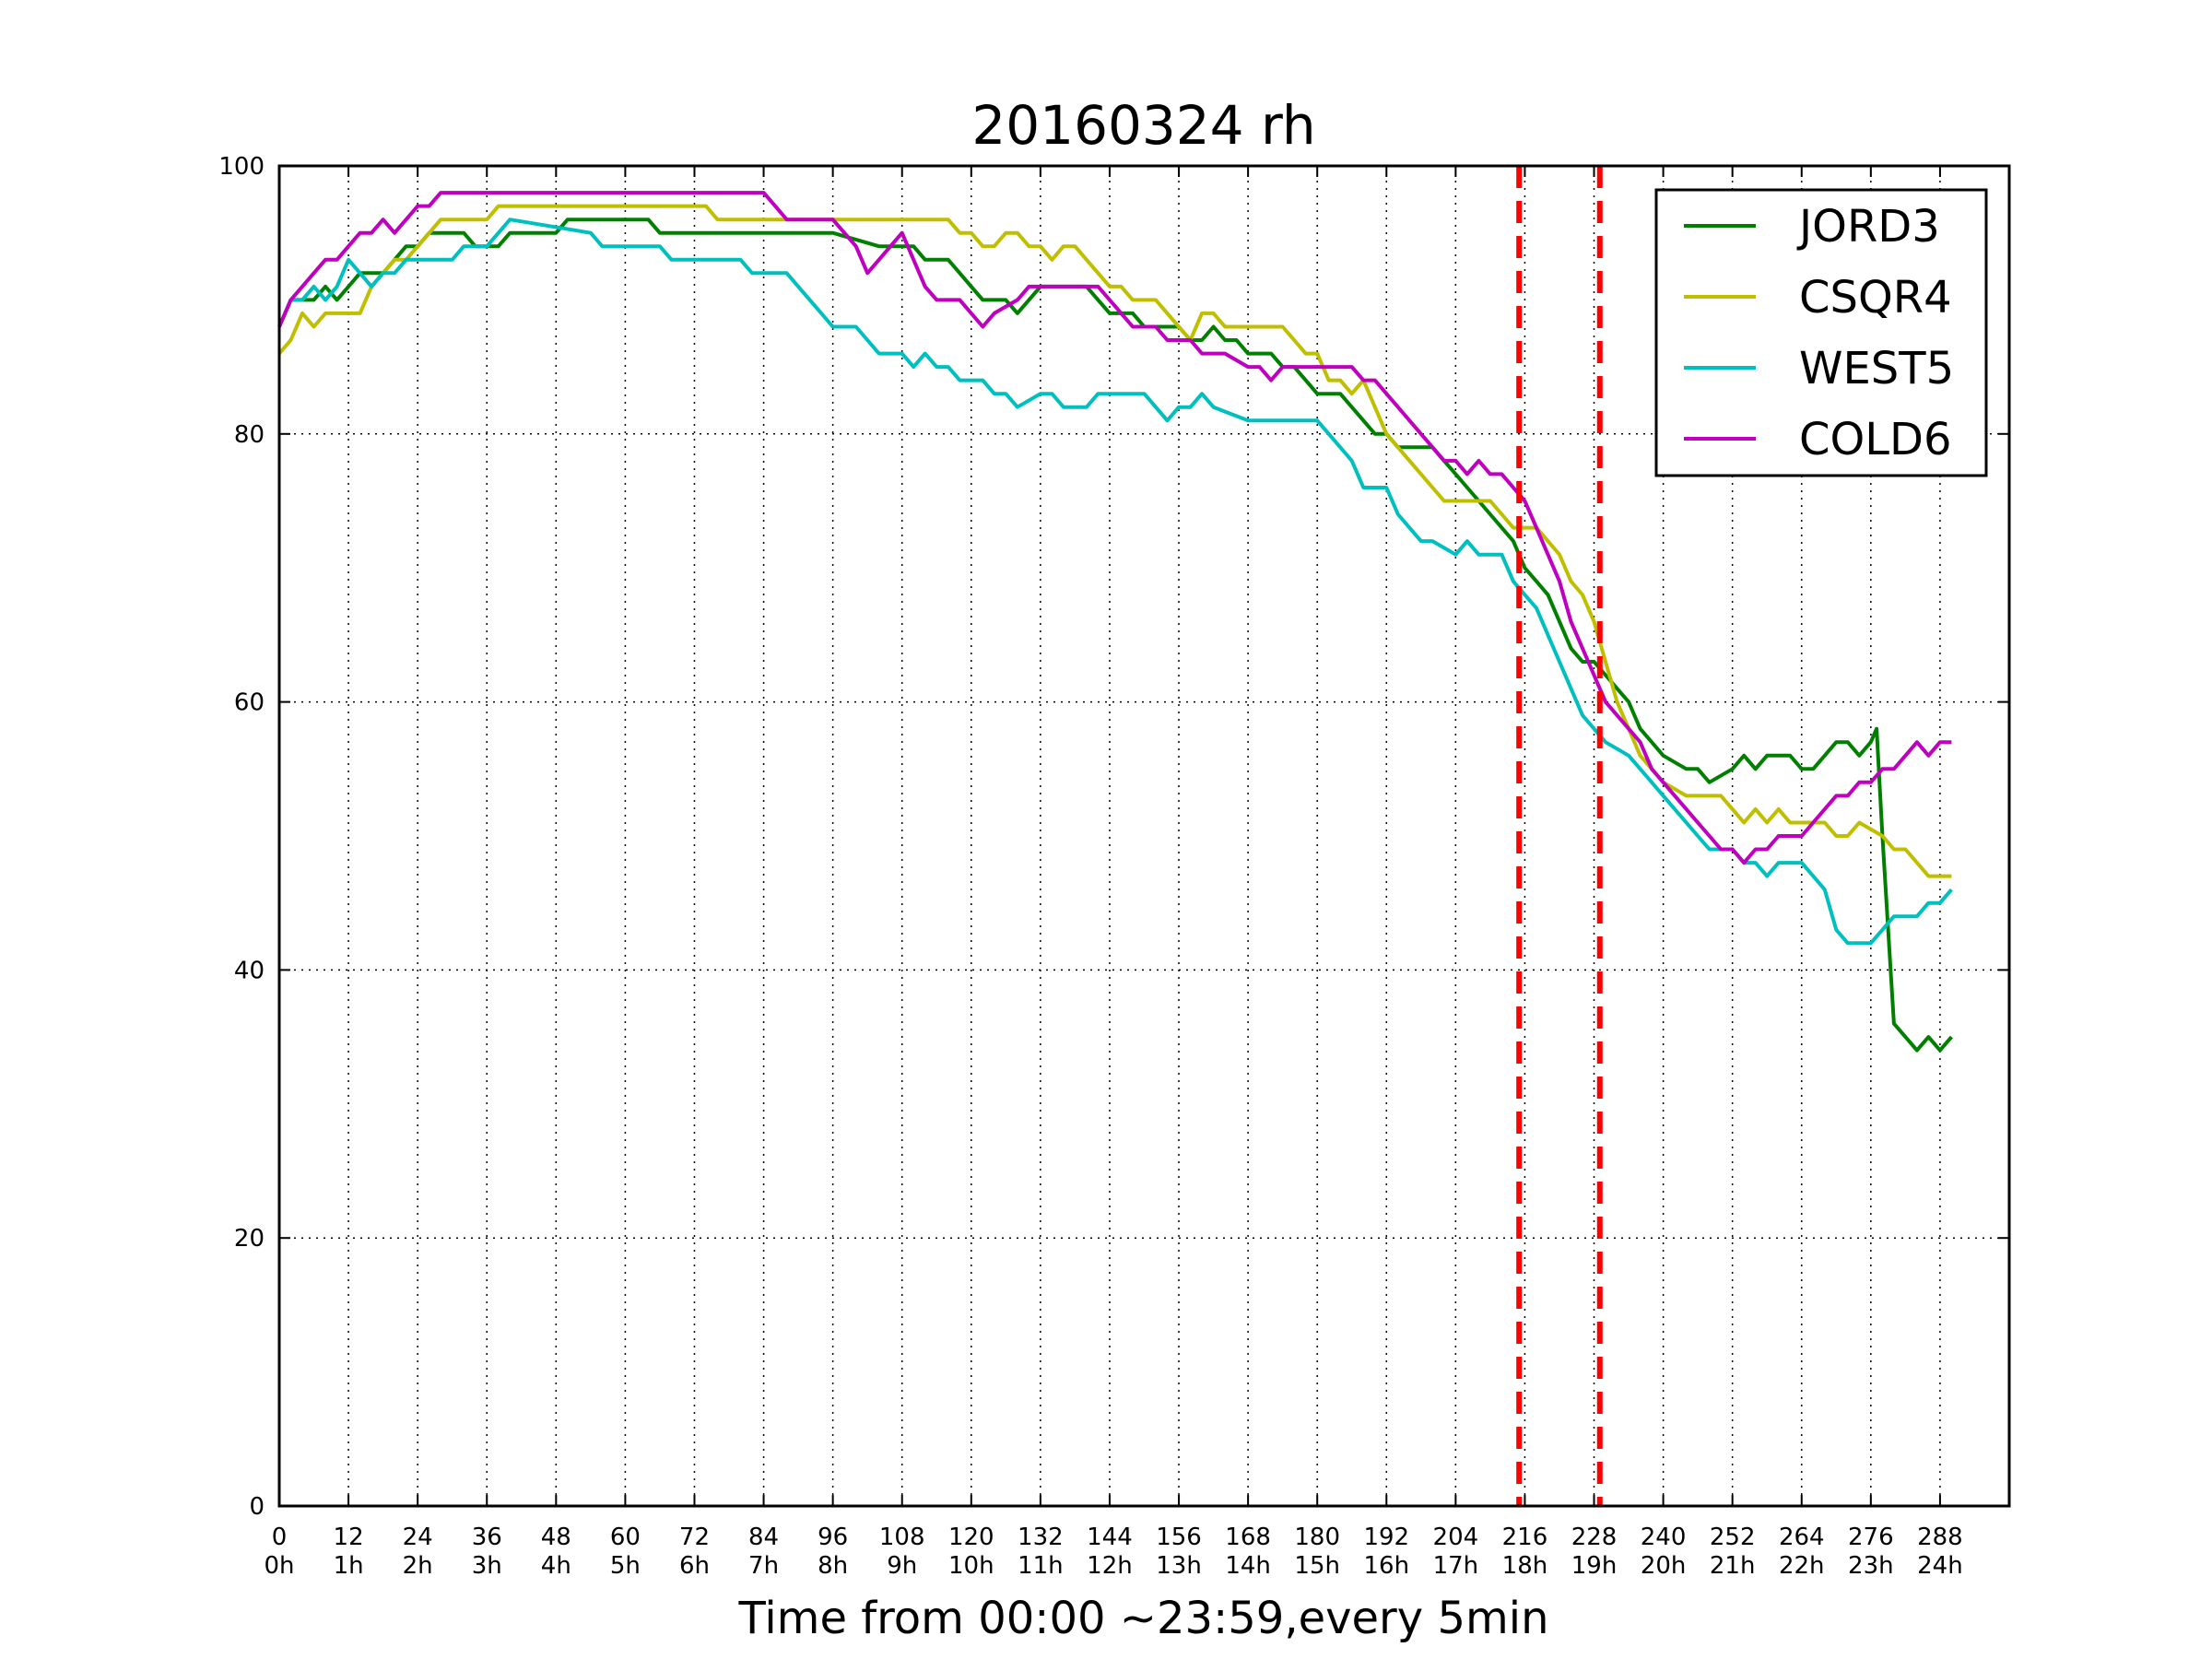  Describe the element at coordinates (763, 1566) in the screenshot. I see `x-tick-label-hour: 7h` at that location.